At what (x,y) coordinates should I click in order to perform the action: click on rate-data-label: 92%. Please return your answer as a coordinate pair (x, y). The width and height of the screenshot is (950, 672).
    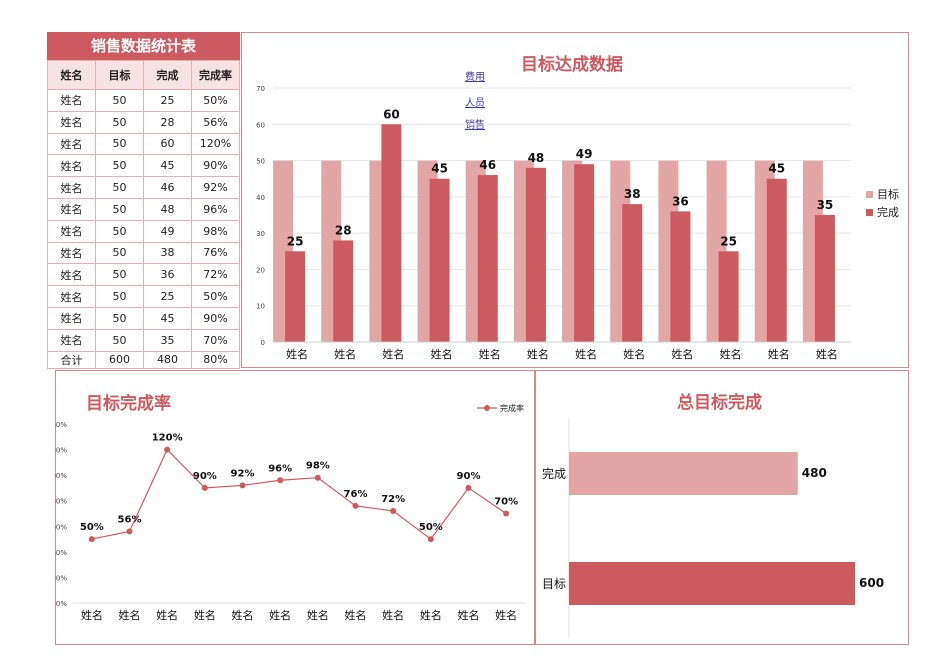
    Looking at the image, I should click on (243, 473).